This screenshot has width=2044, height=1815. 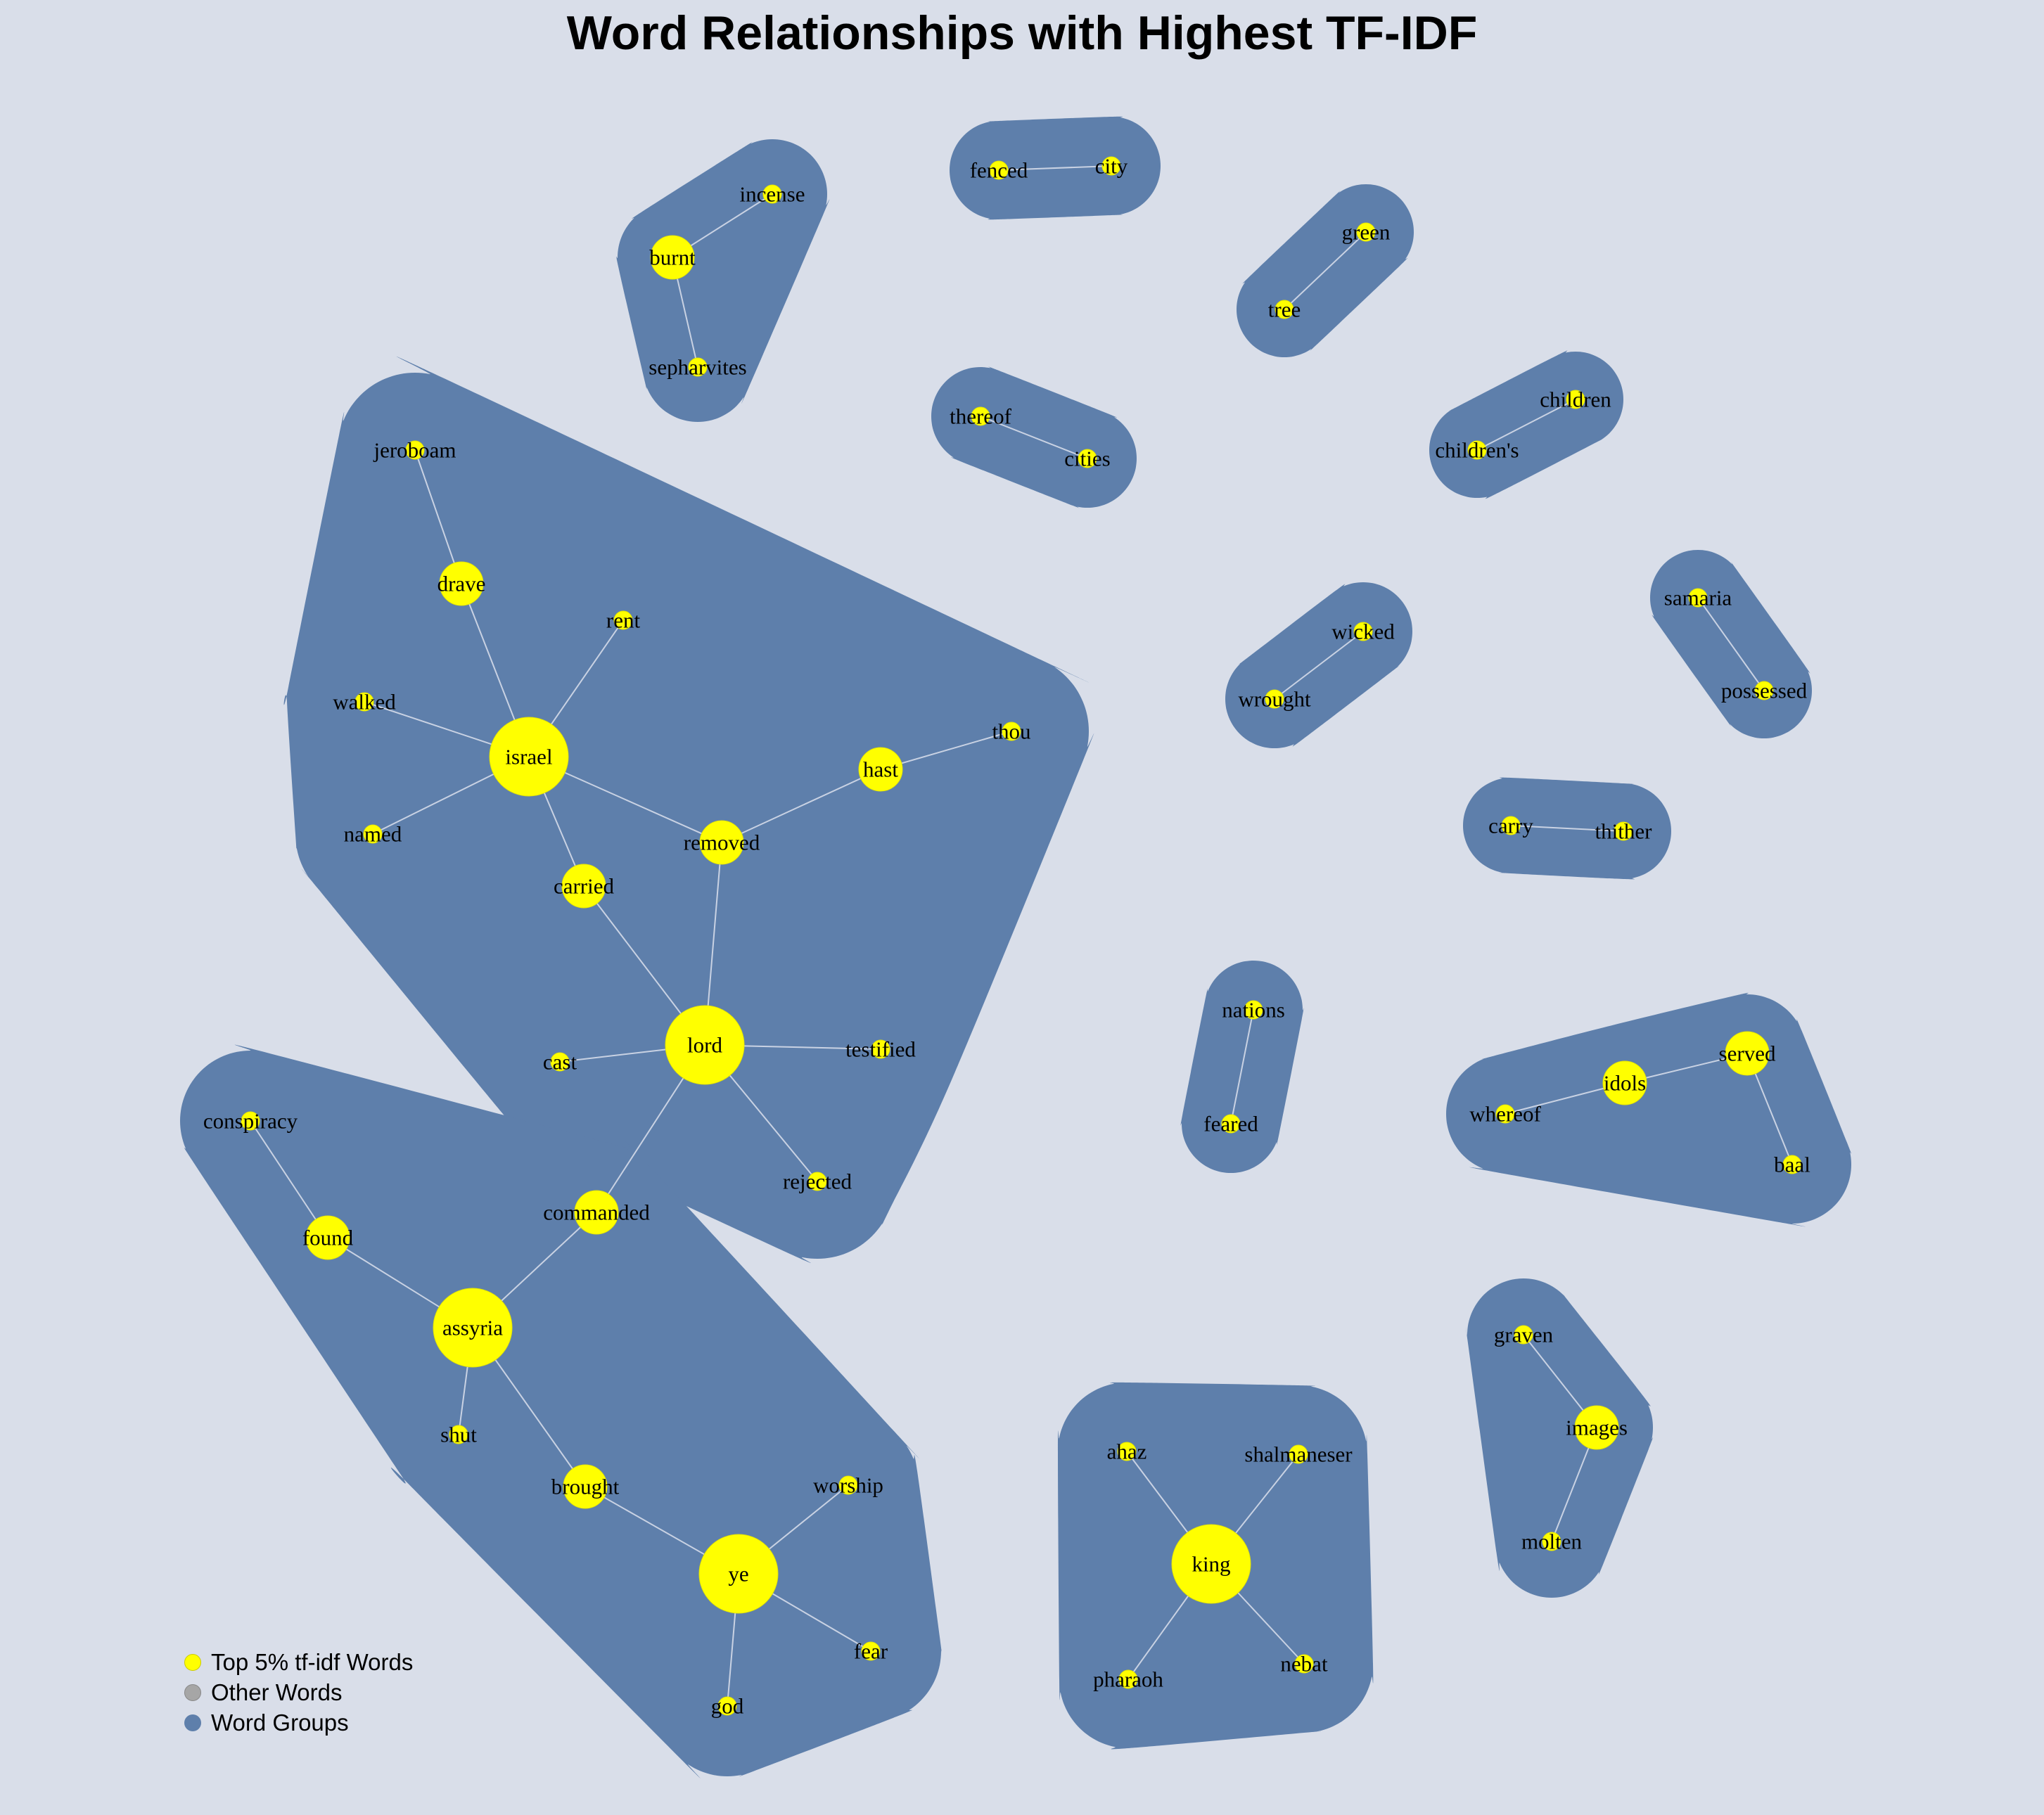 I want to click on label-shut: shut, so click(x=458, y=1435).